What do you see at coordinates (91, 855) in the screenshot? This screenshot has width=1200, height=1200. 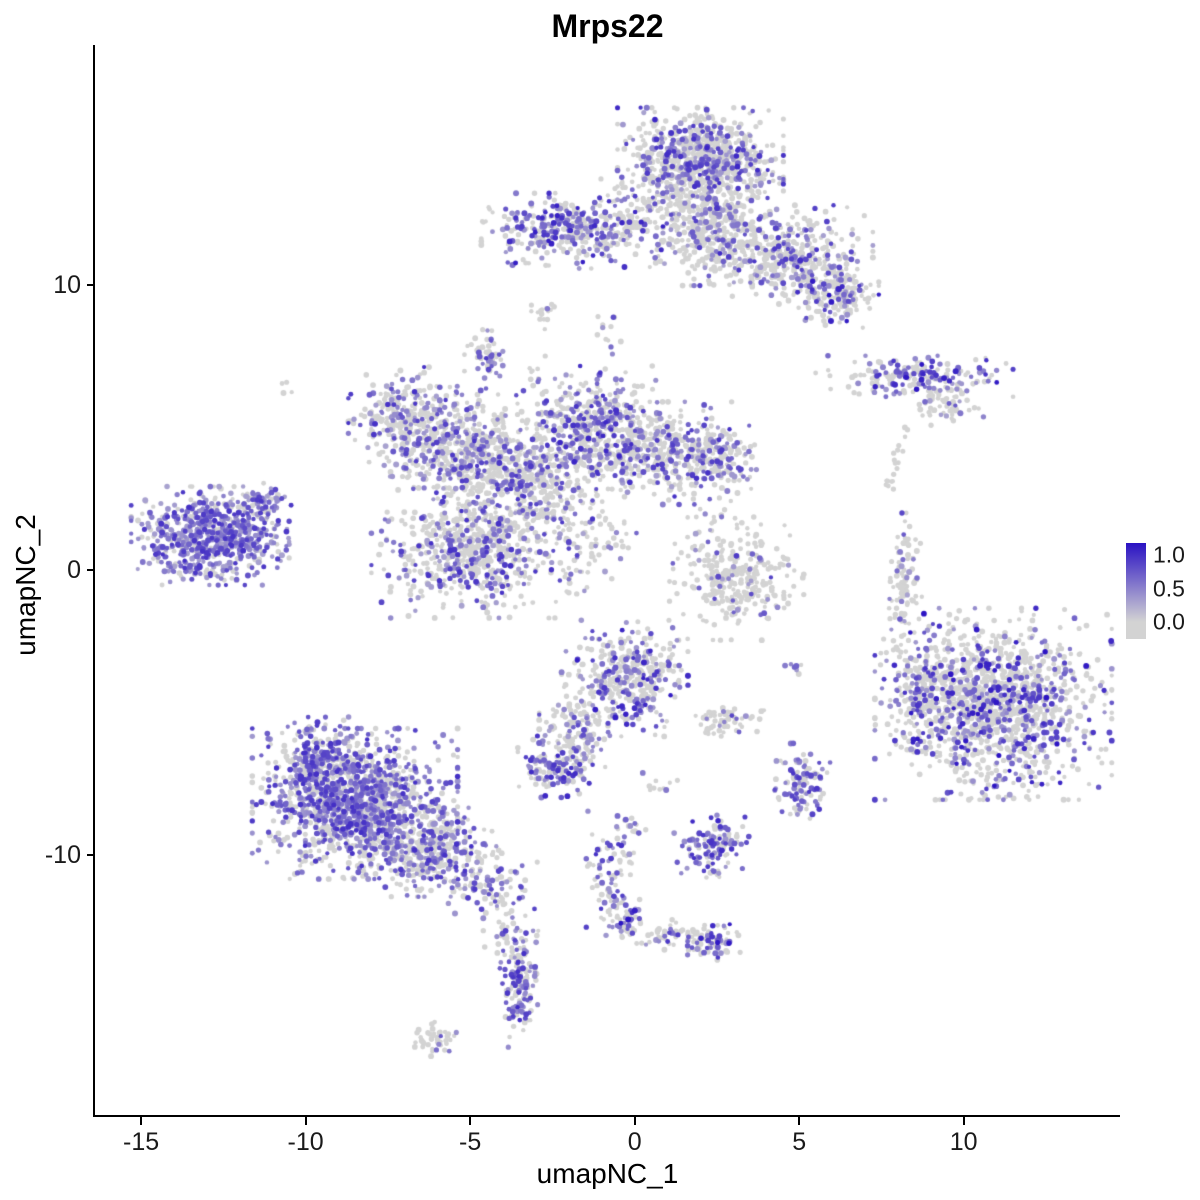 I see `y-tick-mark--10` at bounding box center [91, 855].